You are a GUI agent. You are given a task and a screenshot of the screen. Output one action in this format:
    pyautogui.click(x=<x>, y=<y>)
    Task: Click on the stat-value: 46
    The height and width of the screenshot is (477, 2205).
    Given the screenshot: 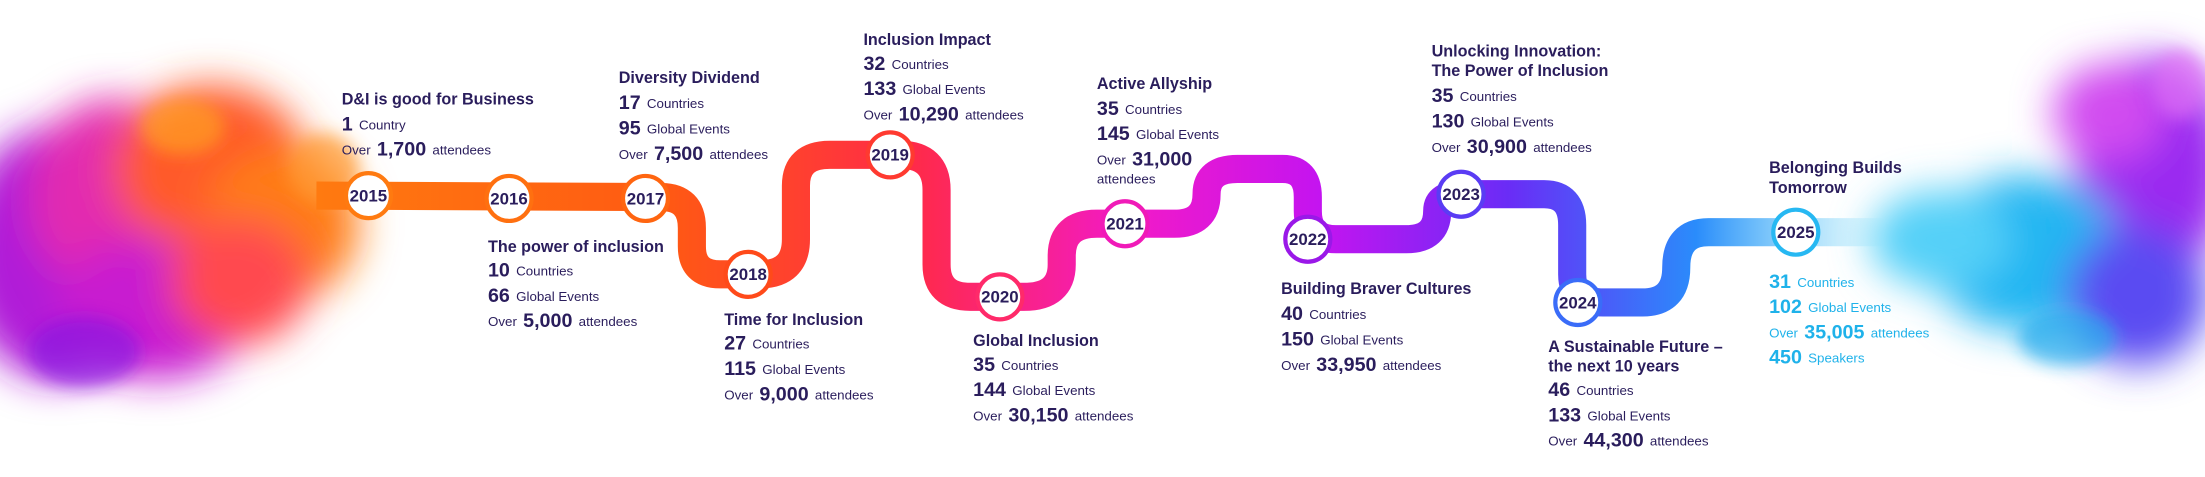 What is the action you would take?
    pyautogui.click(x=1559, y=390)
    